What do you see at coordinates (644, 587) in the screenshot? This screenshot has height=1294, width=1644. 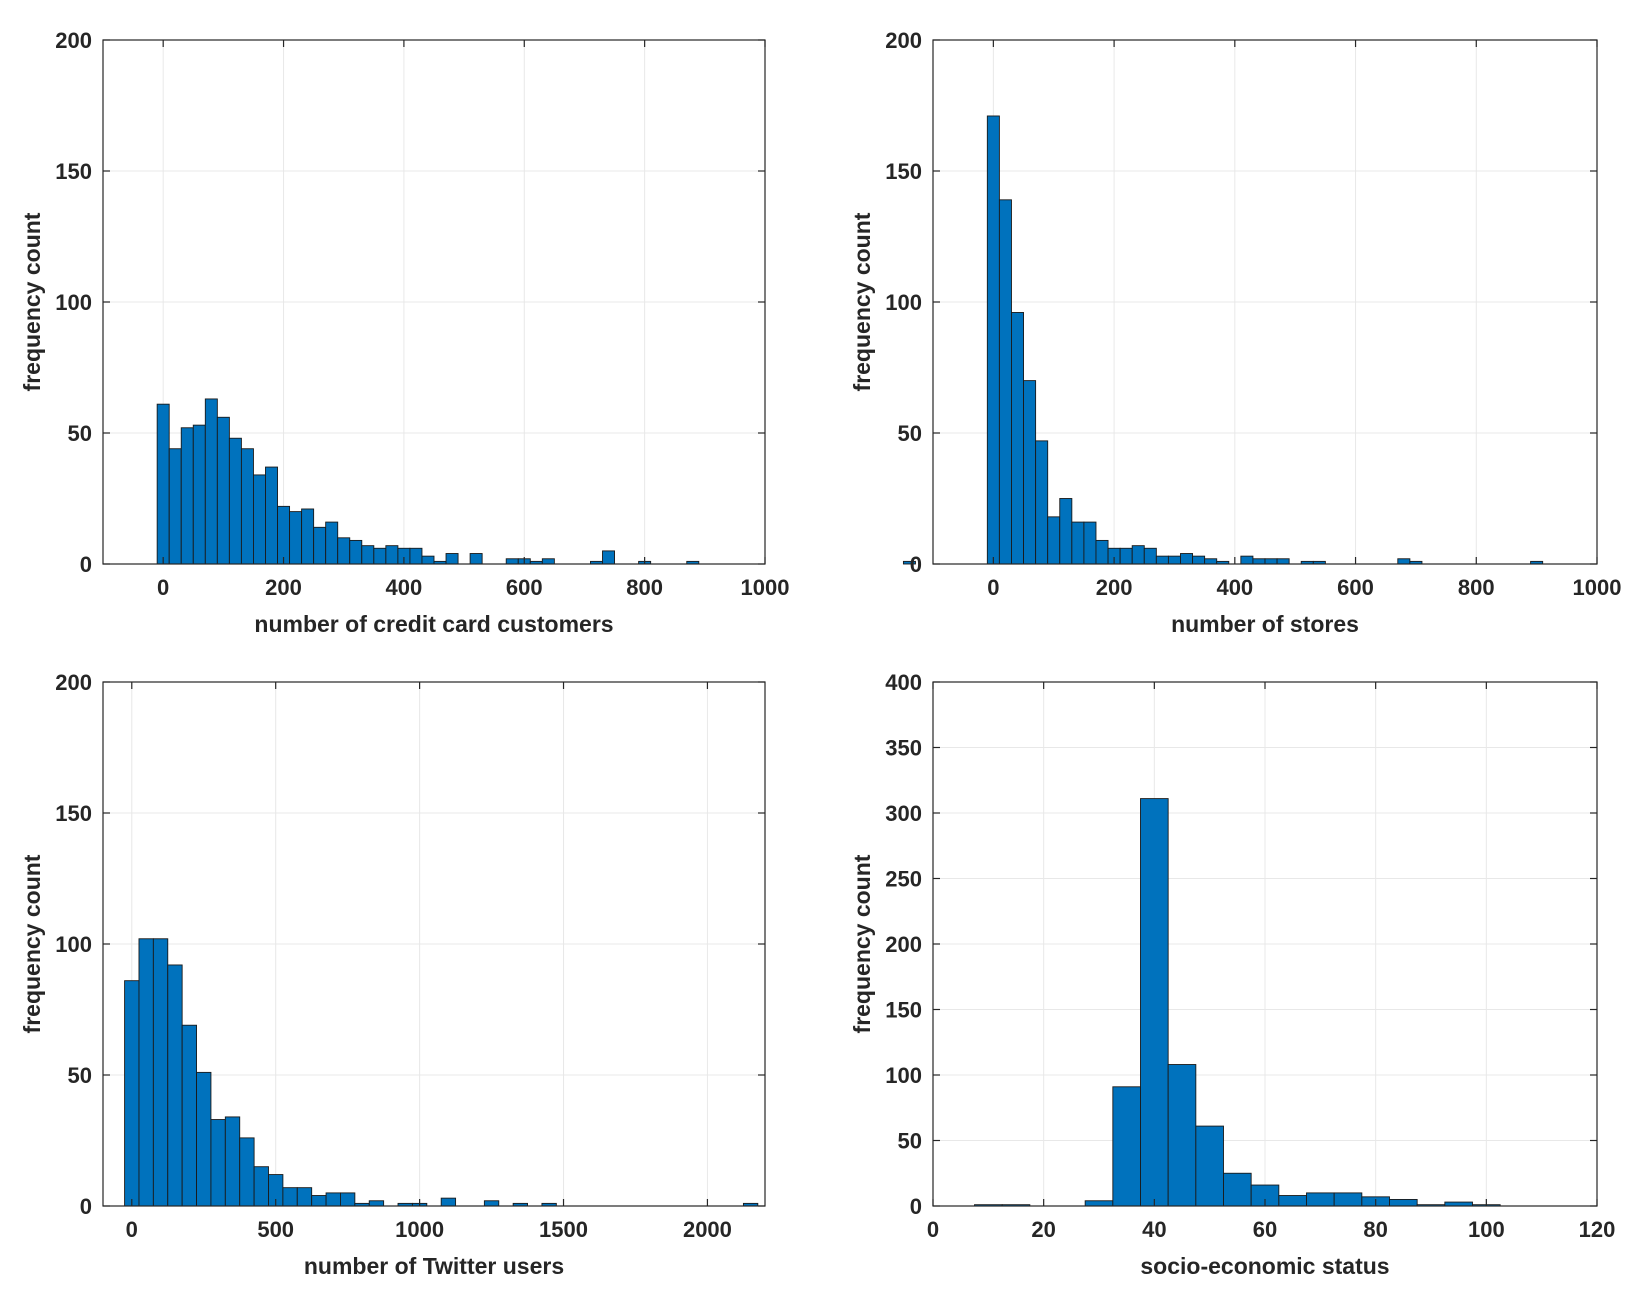 I see `x-tick-label: 800` at bounding box center [644, 587].